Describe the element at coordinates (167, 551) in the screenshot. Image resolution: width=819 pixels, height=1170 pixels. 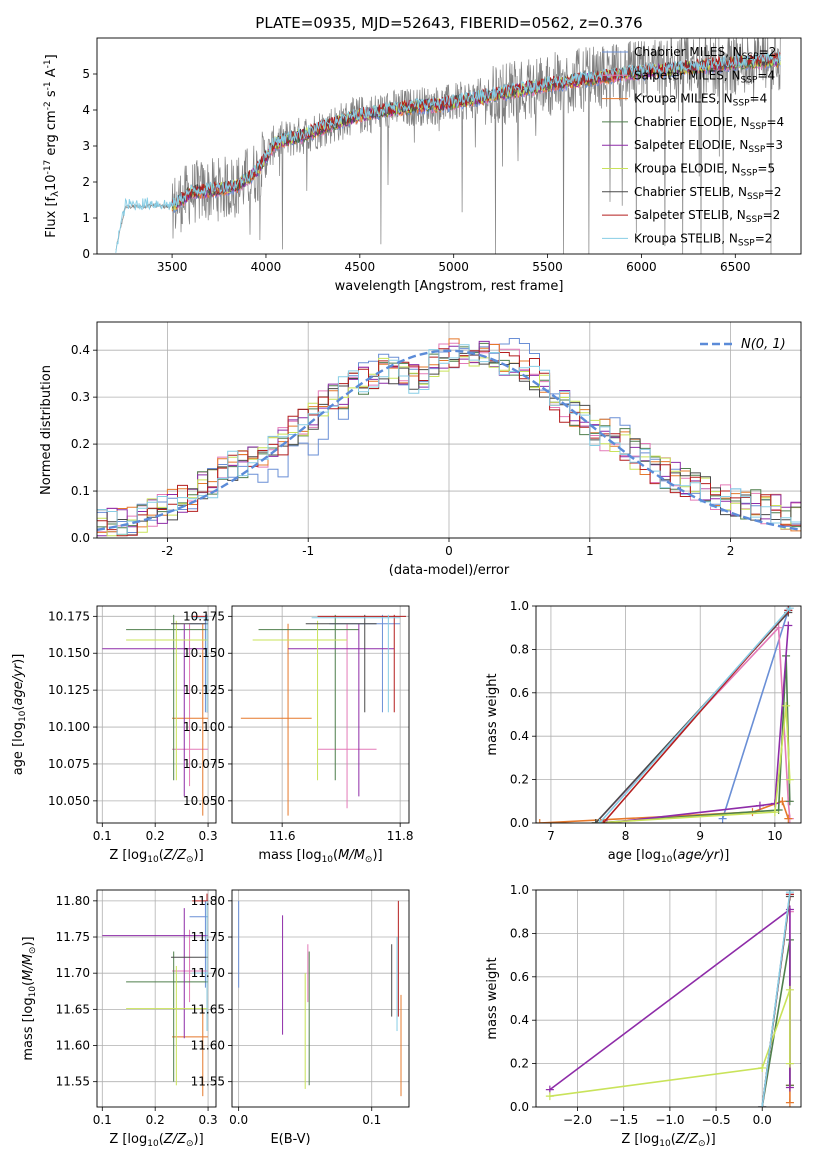
I see `x-tick-label: -2` at that location.